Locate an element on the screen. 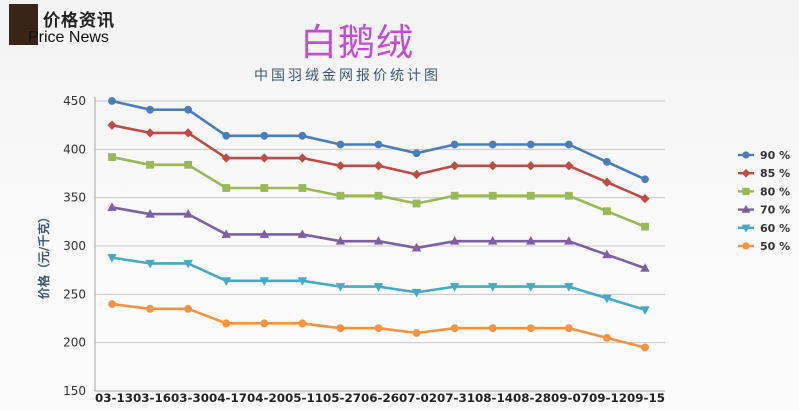 Image resolution: width=799 pixels, height=411 pixels. logo-square is located at coordinates (23, 24).